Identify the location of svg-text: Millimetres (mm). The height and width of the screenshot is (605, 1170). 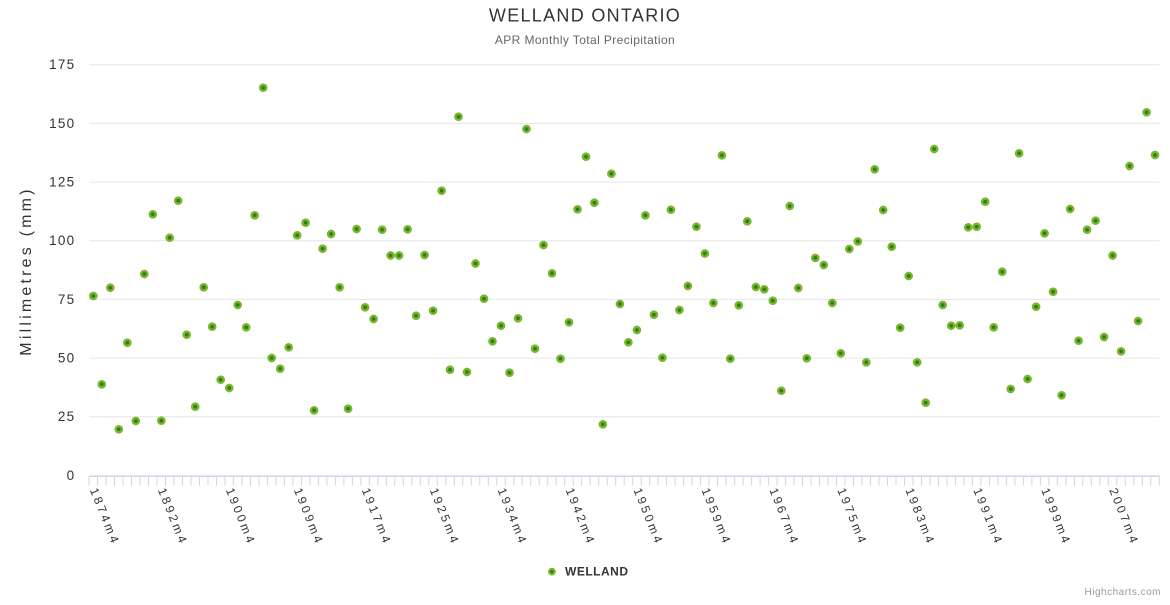
(26, 270).